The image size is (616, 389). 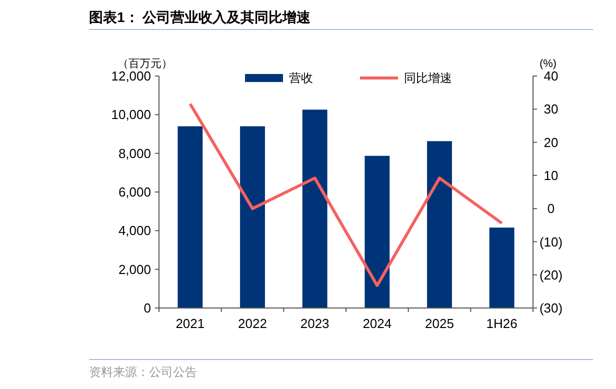 What do you see at coordinates (134, 230) in the screenshot?
I see `y-tick-label: 4,000` at bounding box center [134, 230].